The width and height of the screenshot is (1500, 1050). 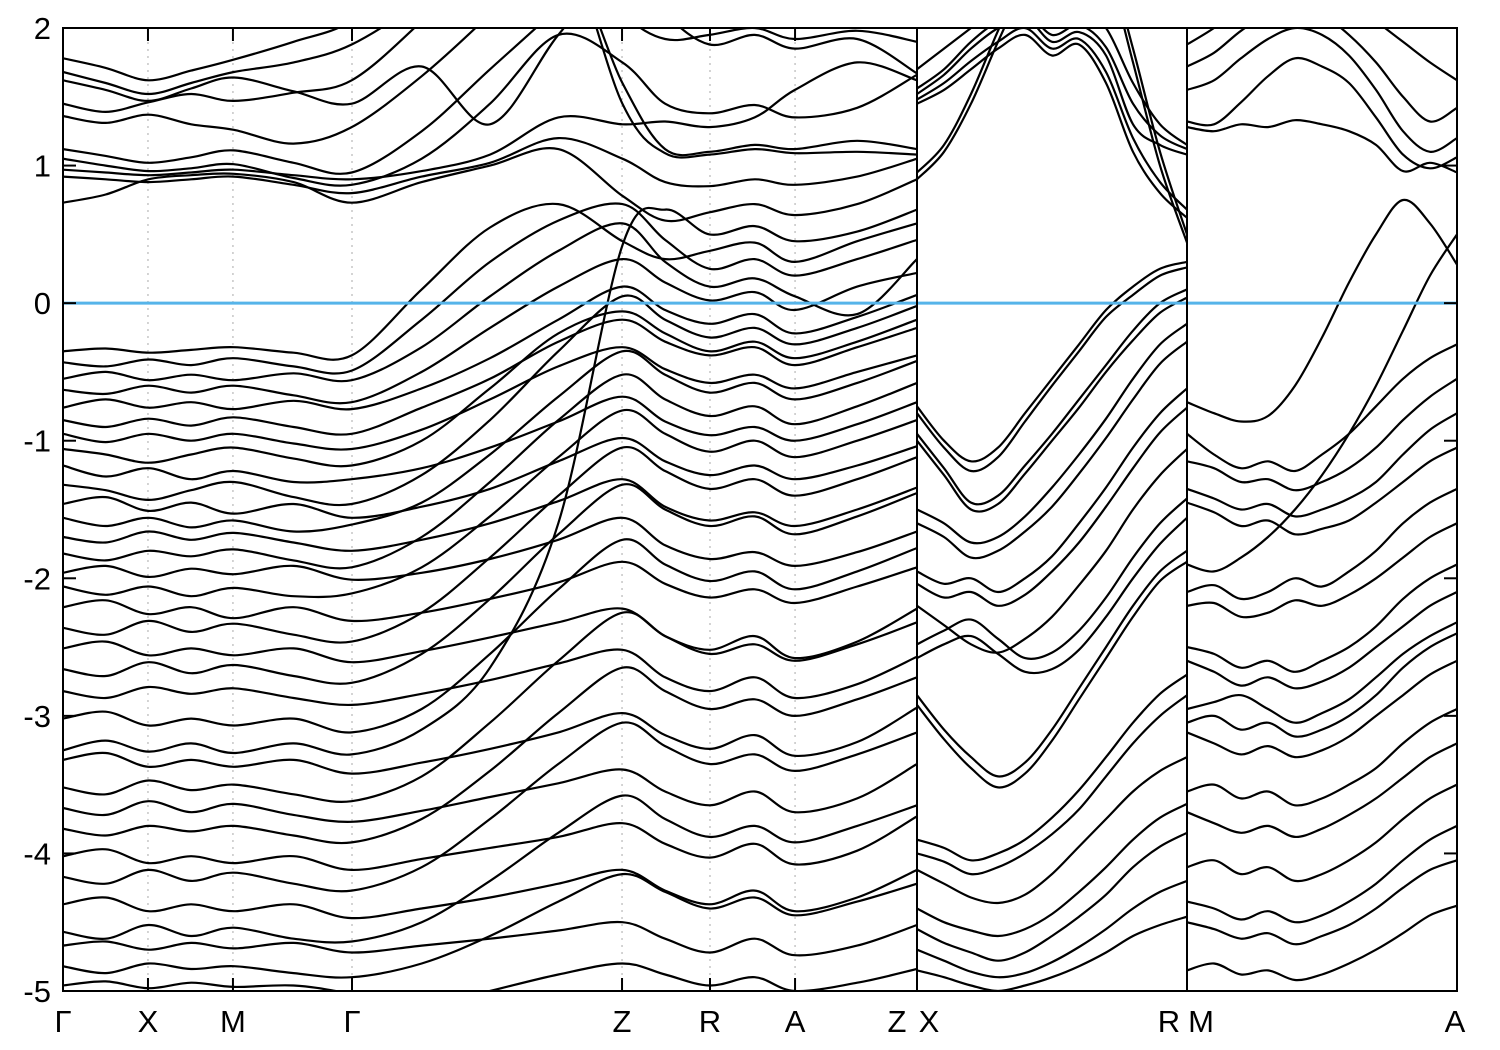 I want to click on y-tick-label: -1, so click(x=37, y=441).